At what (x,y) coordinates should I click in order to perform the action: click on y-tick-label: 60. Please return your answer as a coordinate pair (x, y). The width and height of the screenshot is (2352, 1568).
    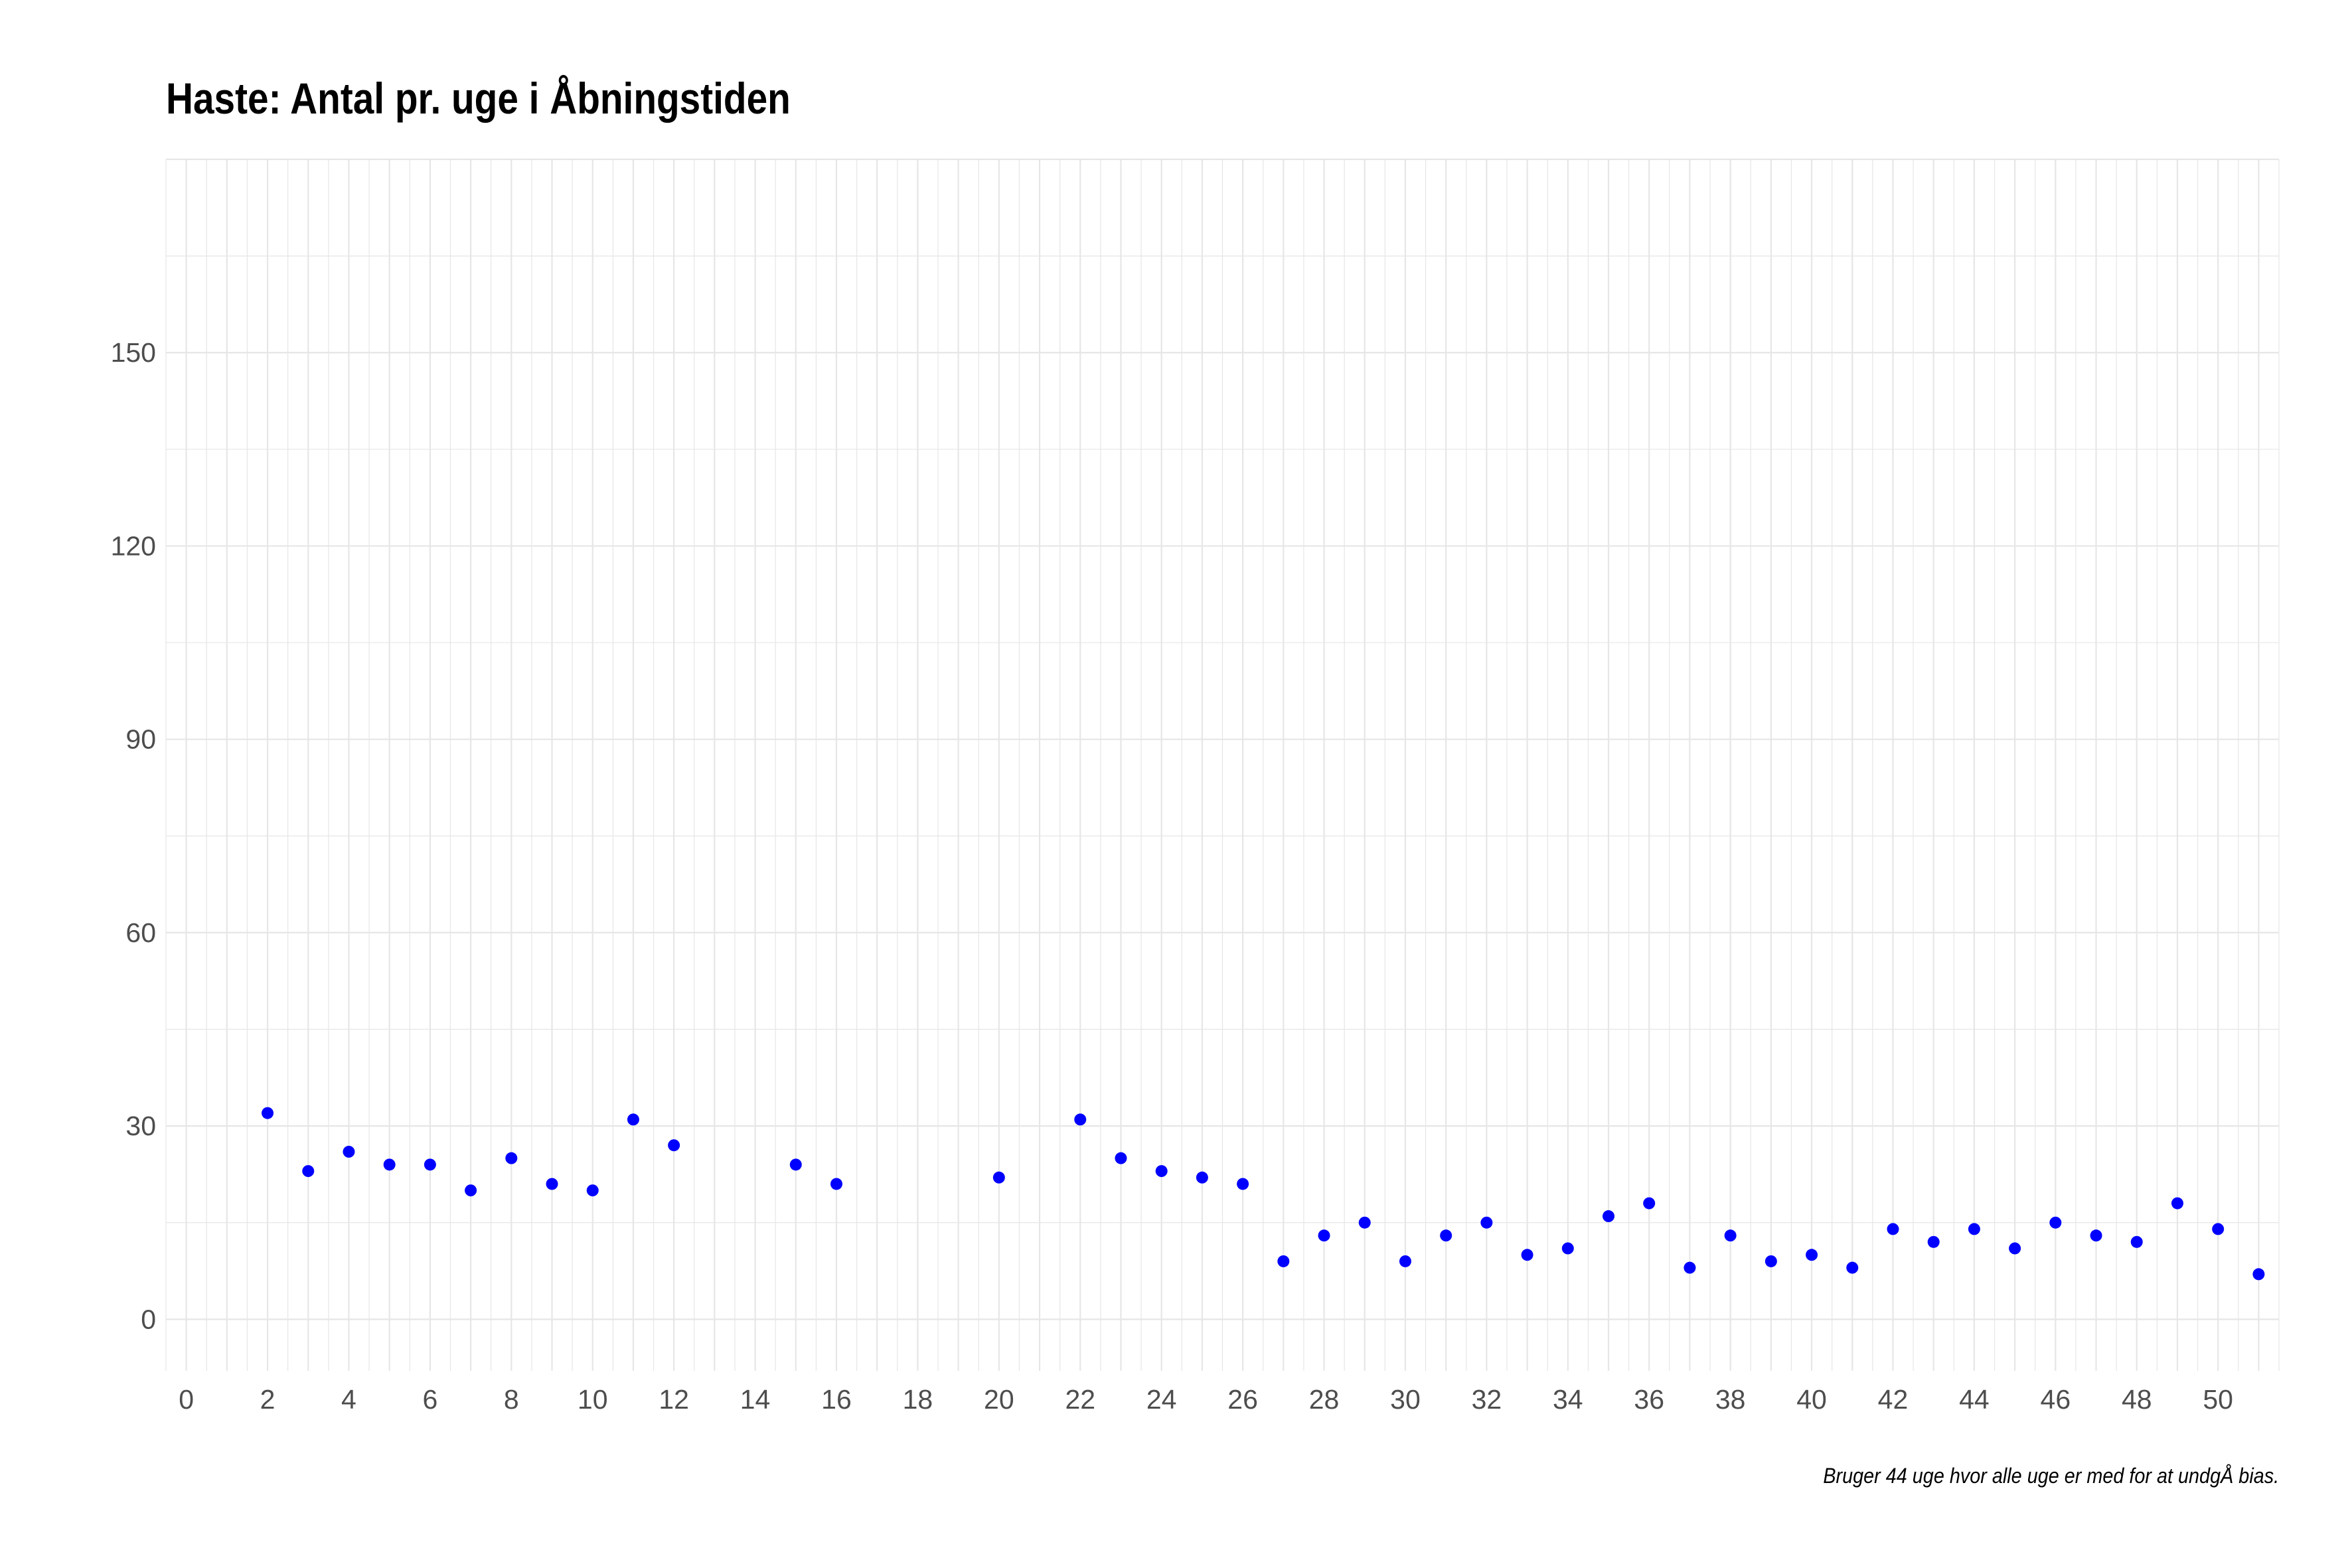
    Looking at the image, I should click on (140, 932).